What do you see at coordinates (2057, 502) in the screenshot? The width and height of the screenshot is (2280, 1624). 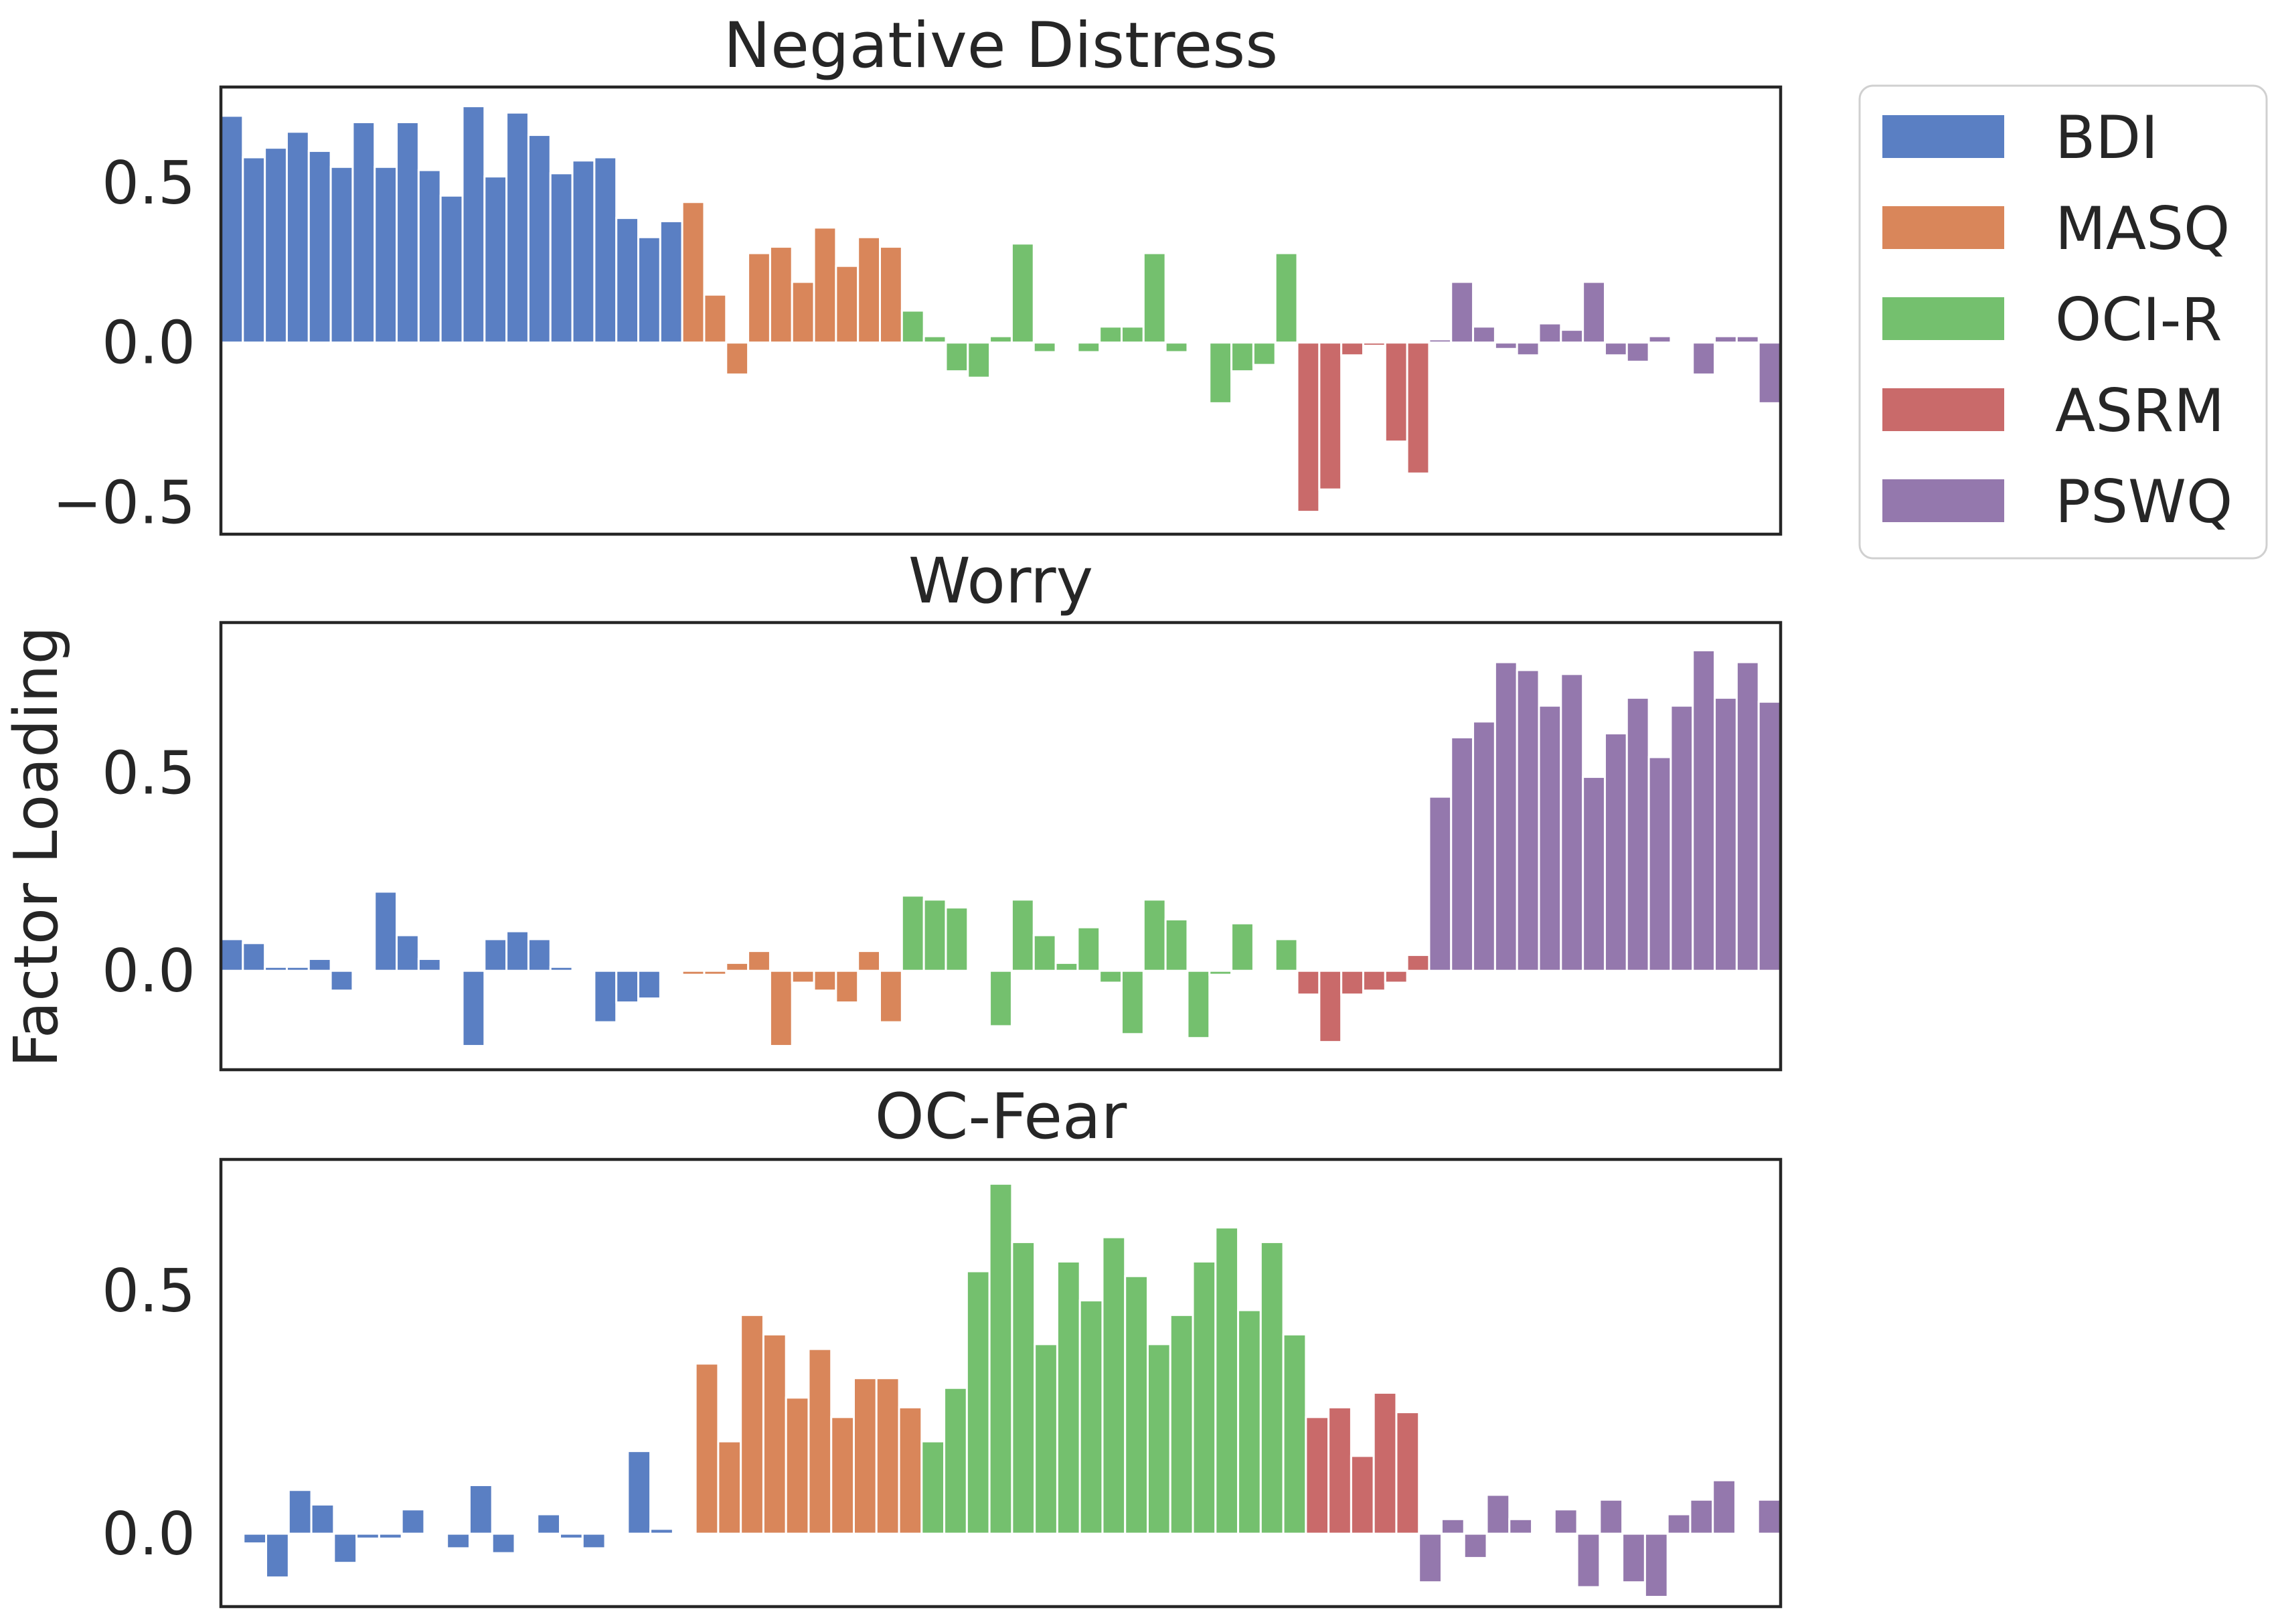 I see `legend-entry-pswq: PSWQ` at bounding box center [2057, 502].